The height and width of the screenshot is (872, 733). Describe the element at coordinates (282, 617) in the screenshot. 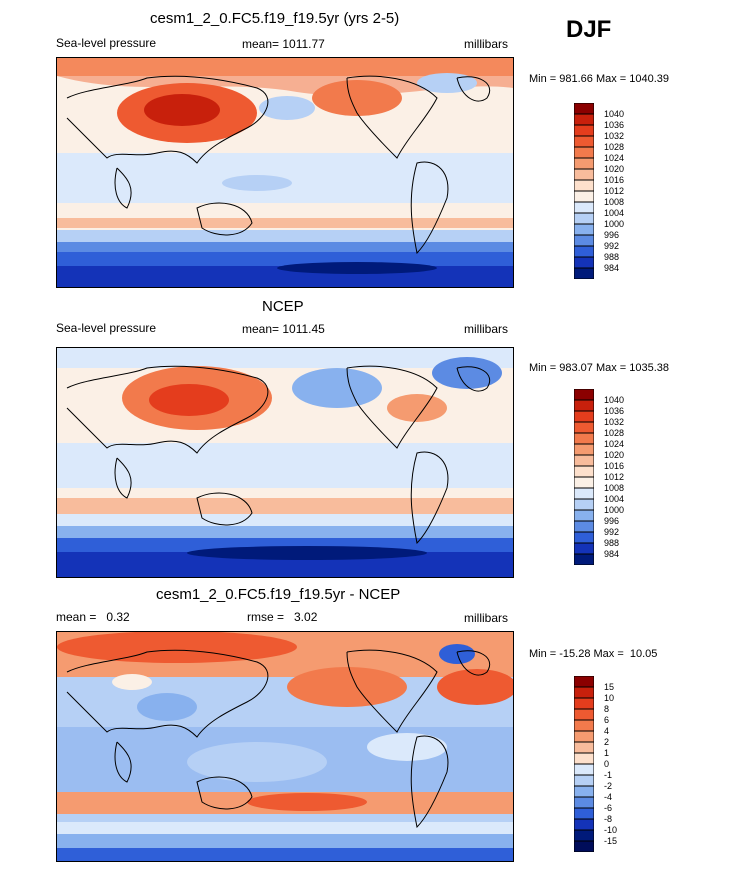

I see `panel3-rmse-label: rmse = 3.02` at that location.